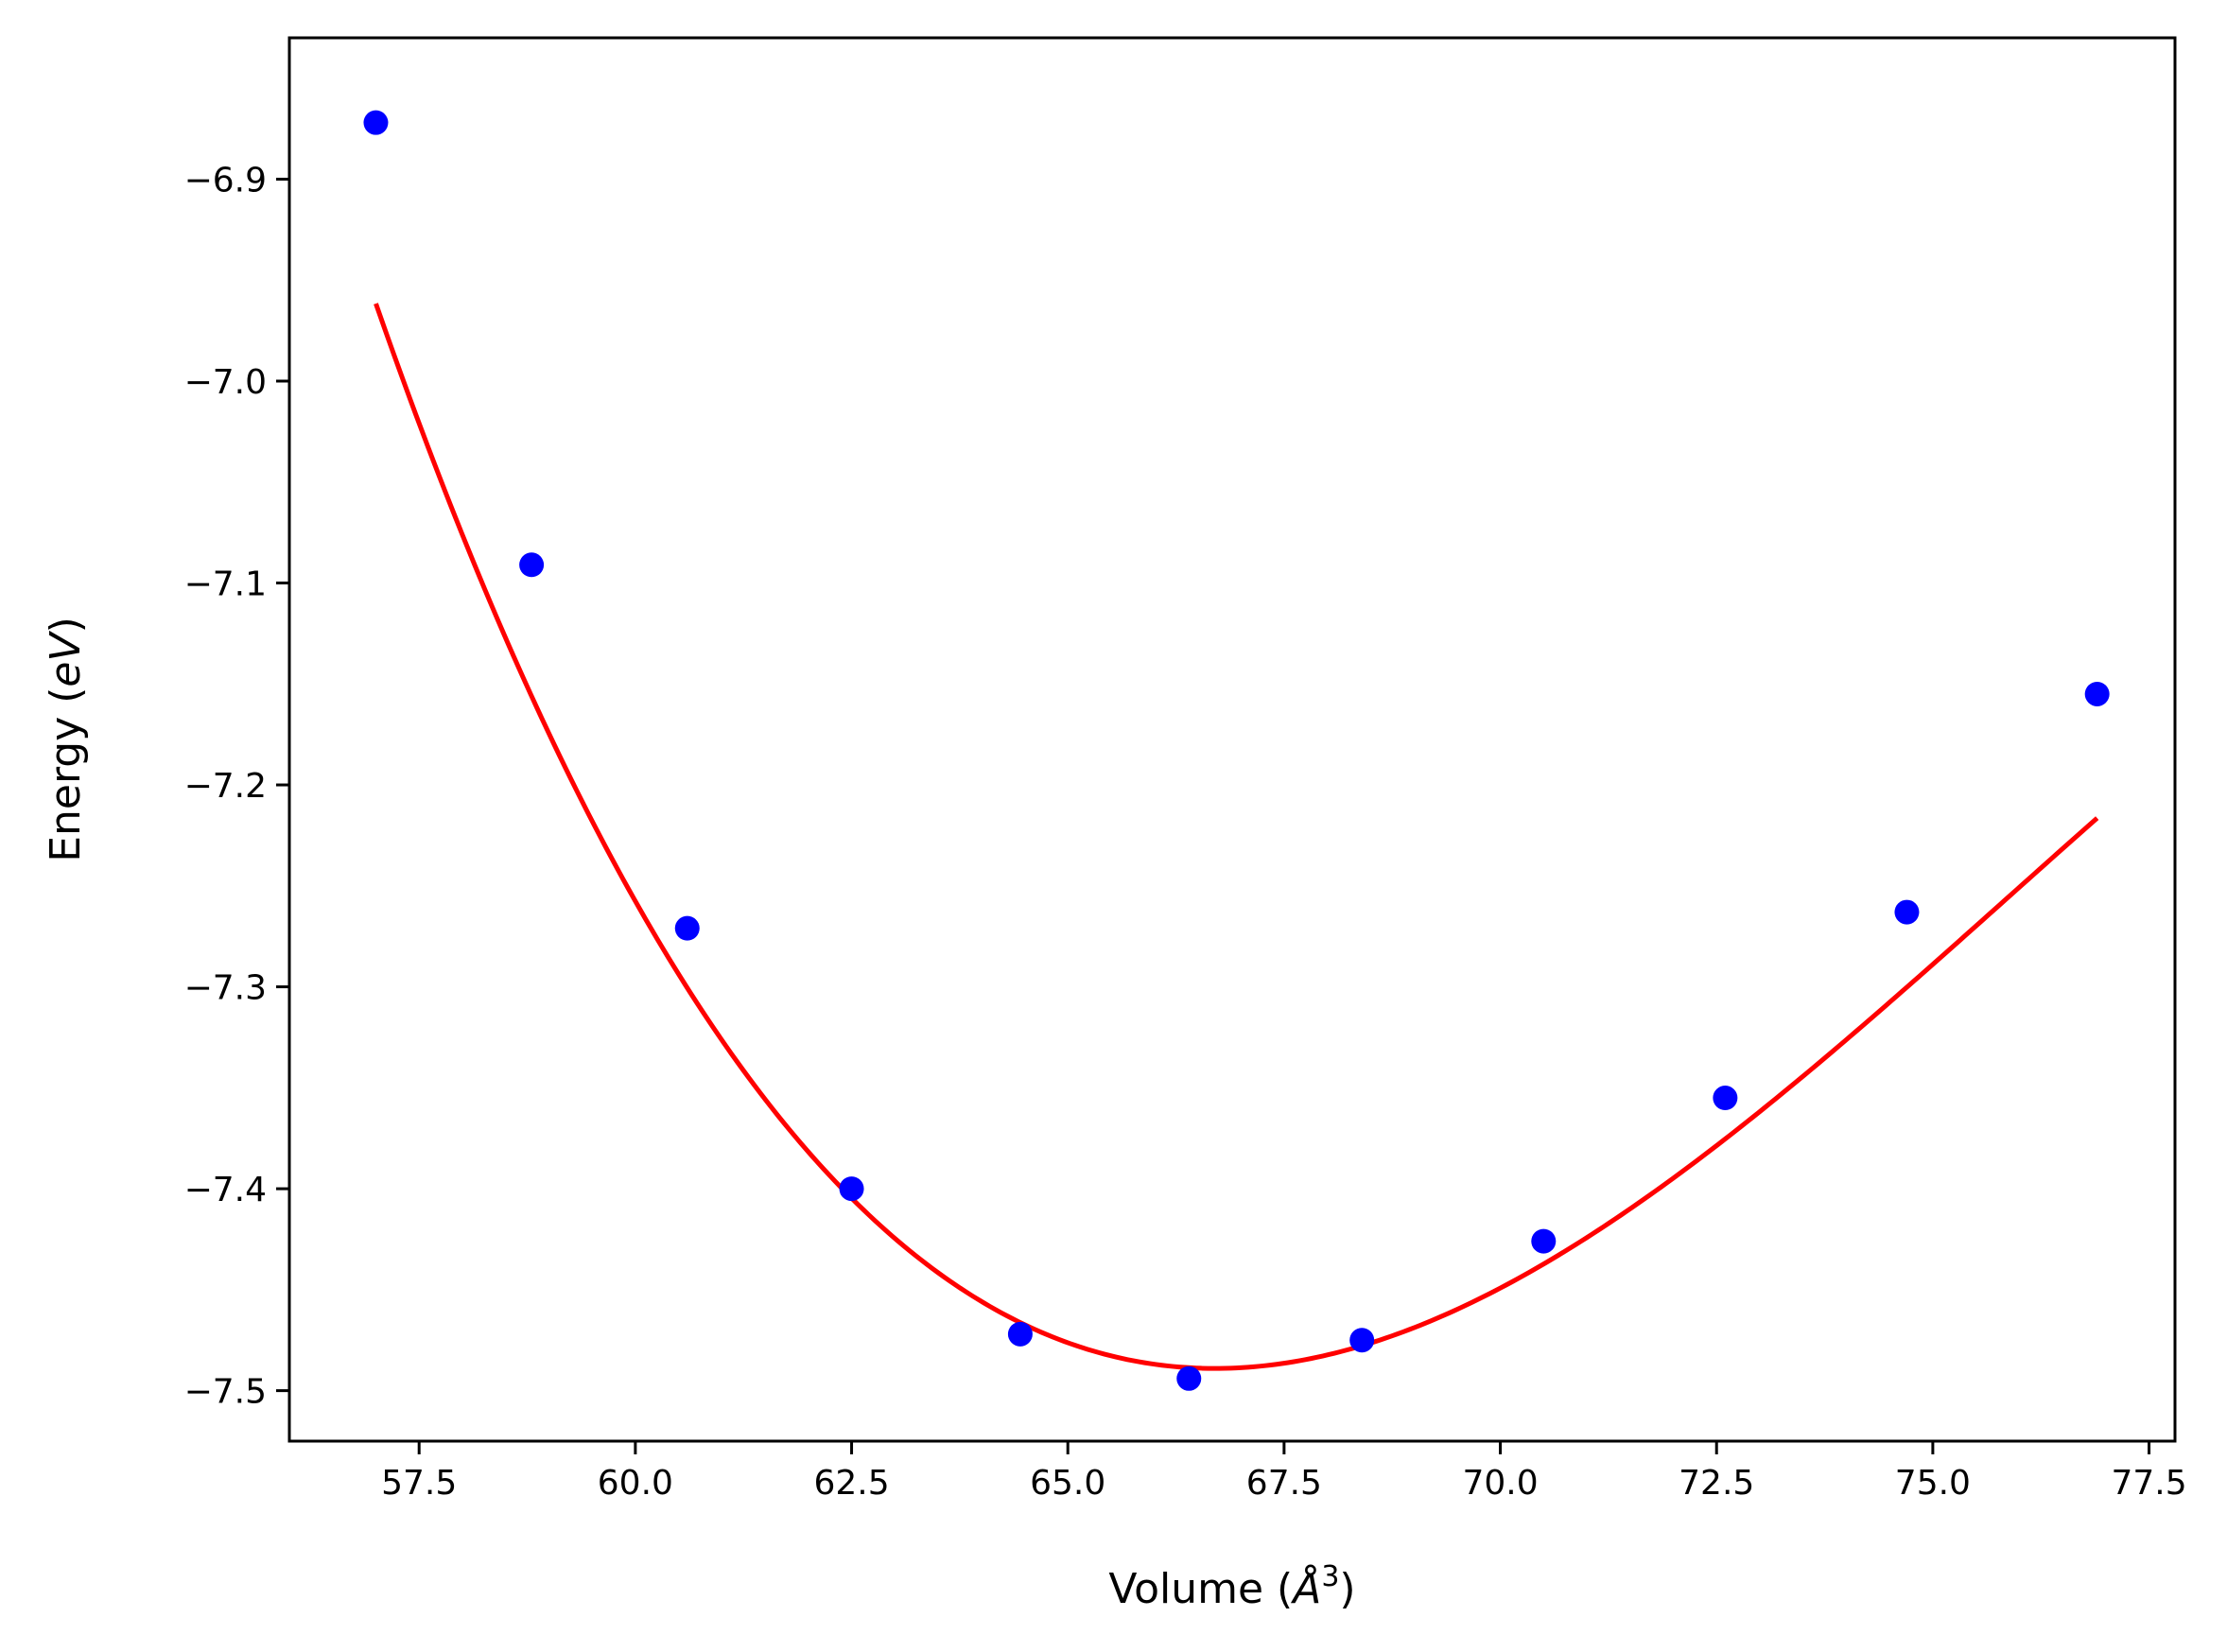 The image size is (2227, 1652). I want to click on y-tick-label: −7.0, so click(225, 383).